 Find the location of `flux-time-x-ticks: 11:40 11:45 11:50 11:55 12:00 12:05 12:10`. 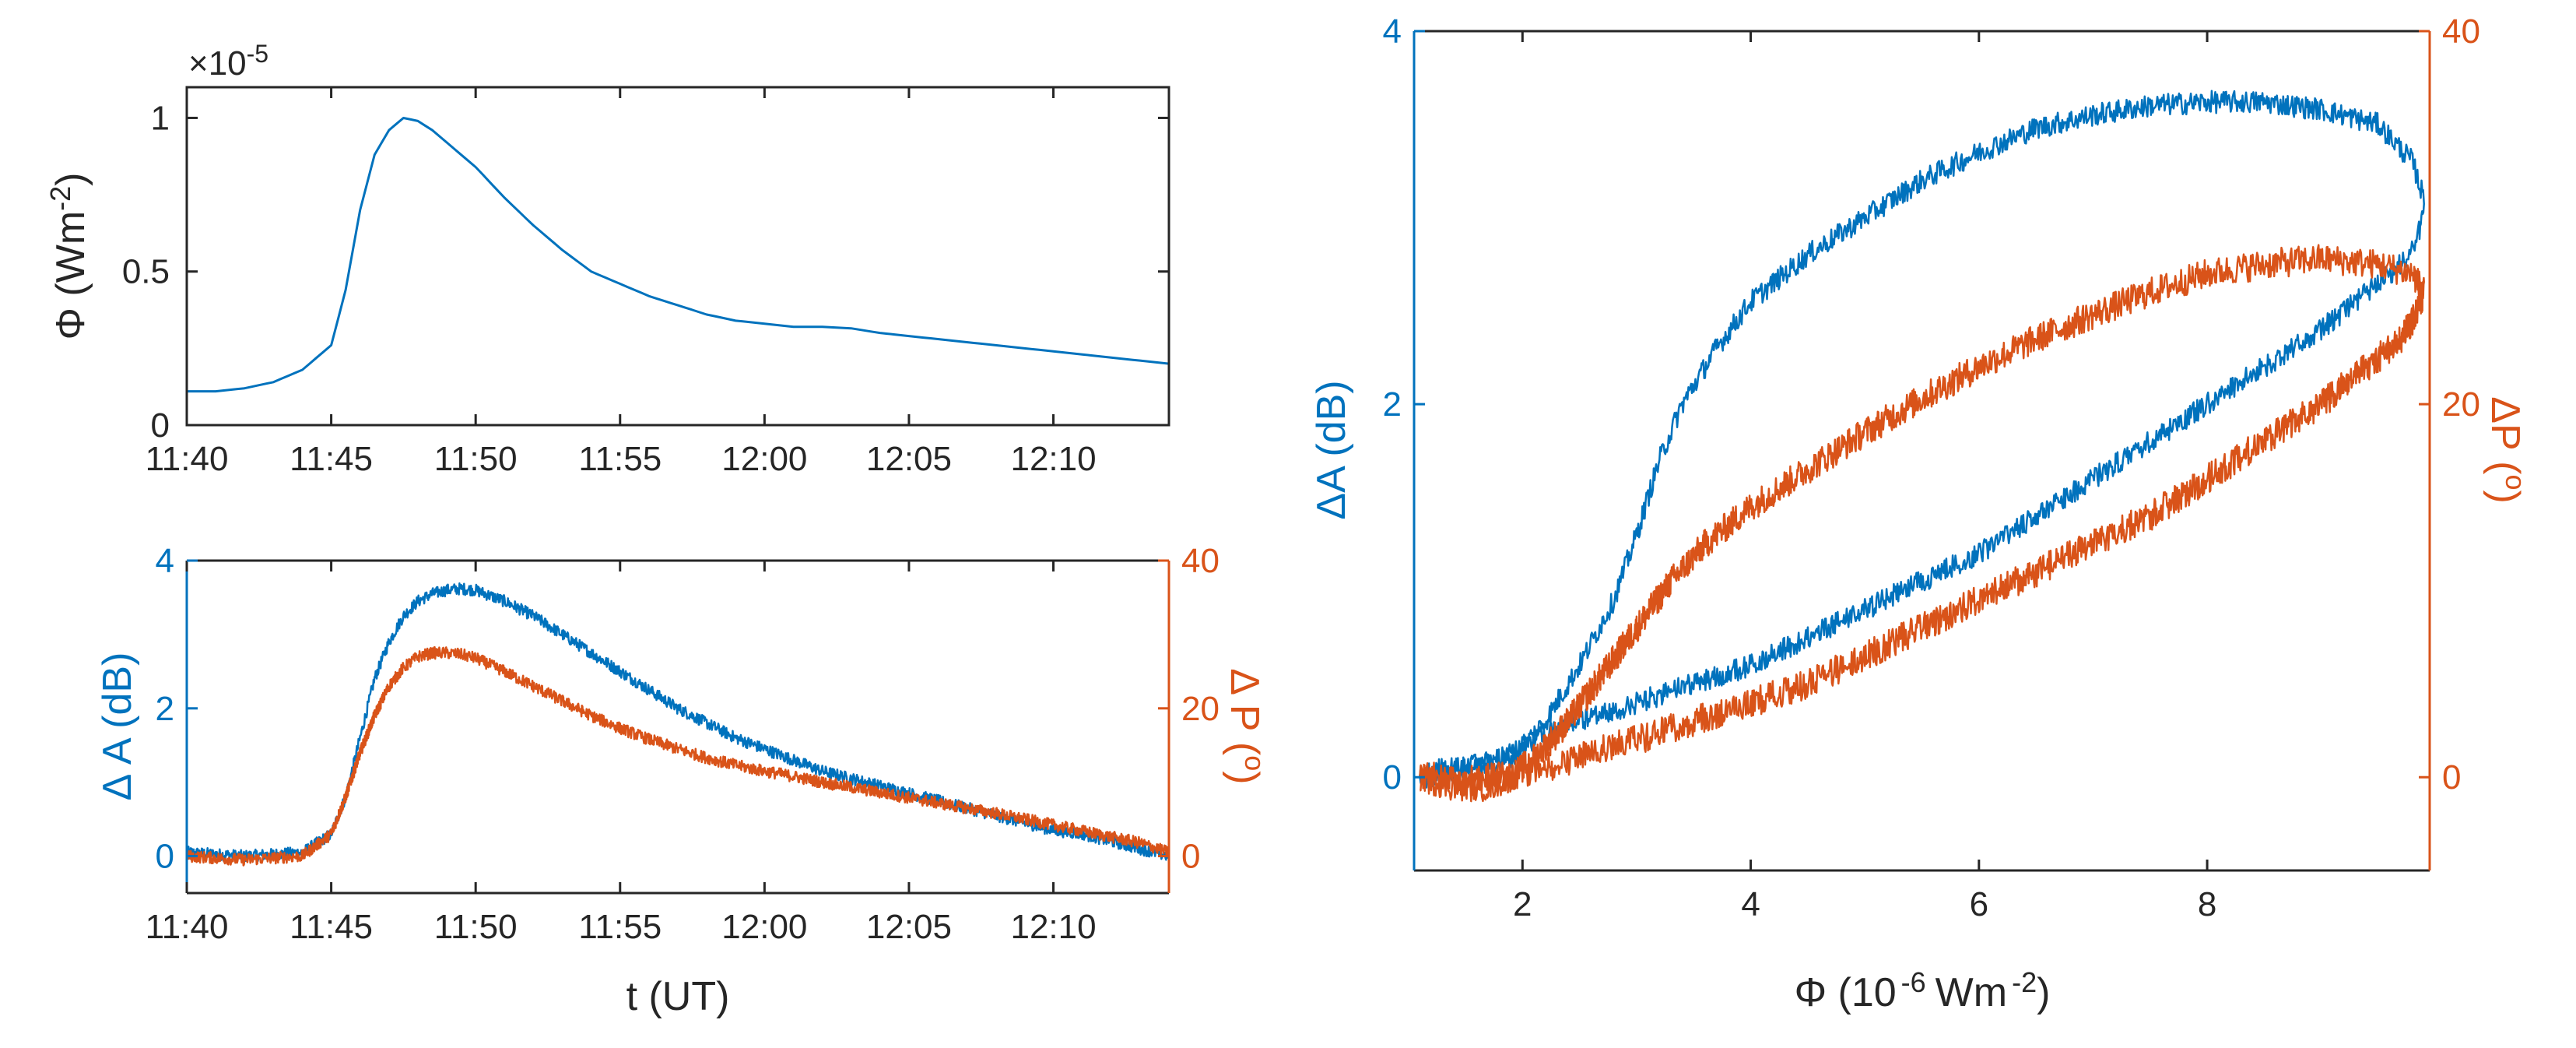

flux-time-x-ticks: 11:40 11:45 11:50 11:55 12:00 12:05 12:10 is located at coordinates (622, 282).